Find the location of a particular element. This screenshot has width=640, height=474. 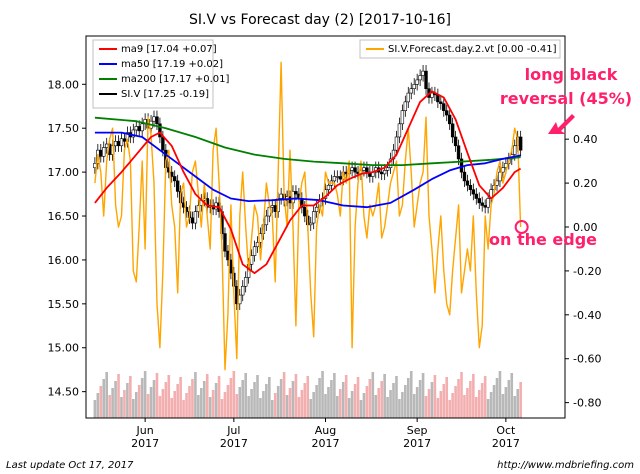

left-tick-label: 15.00 is located at coordinates (64, 348).